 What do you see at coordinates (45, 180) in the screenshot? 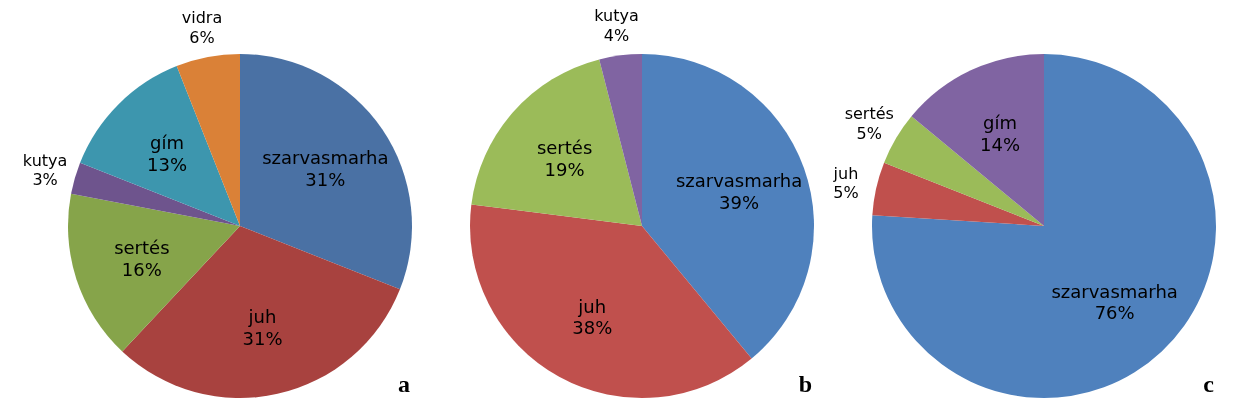
I see `data-label: 3%` at bounding box center [45, 180].